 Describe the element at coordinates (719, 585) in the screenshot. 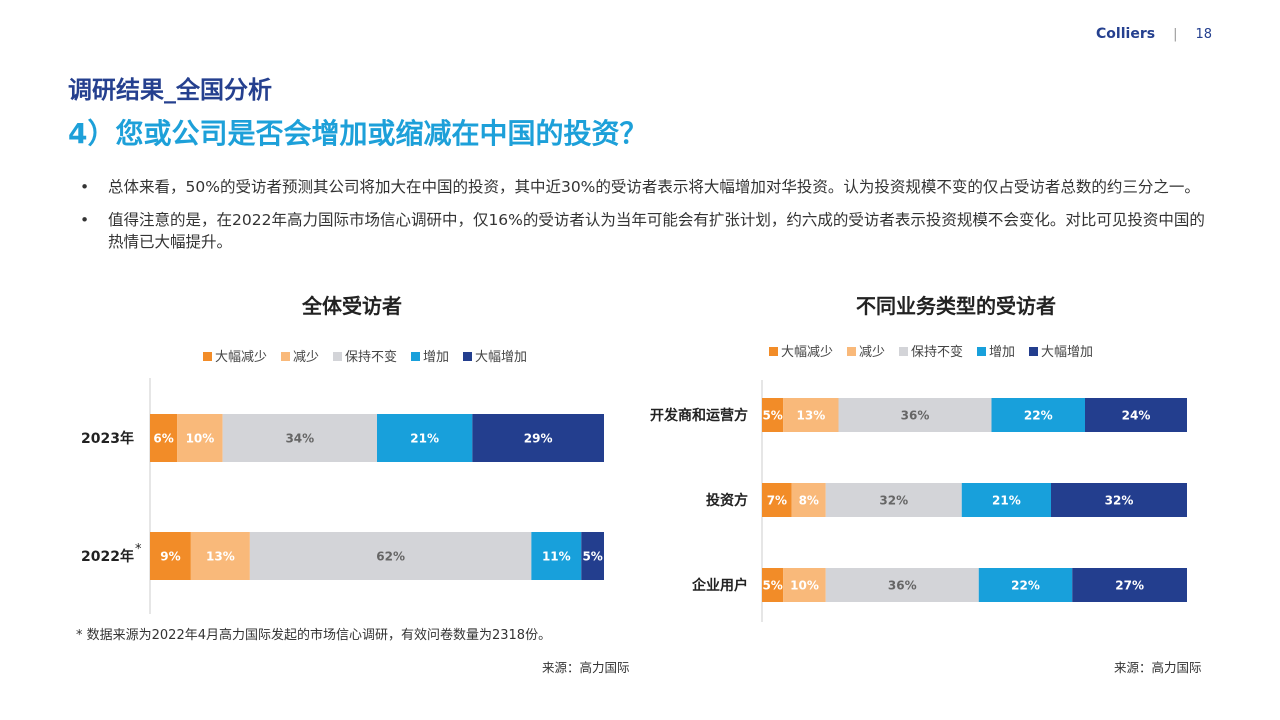

I see `category-label: 企业用户` at that location.